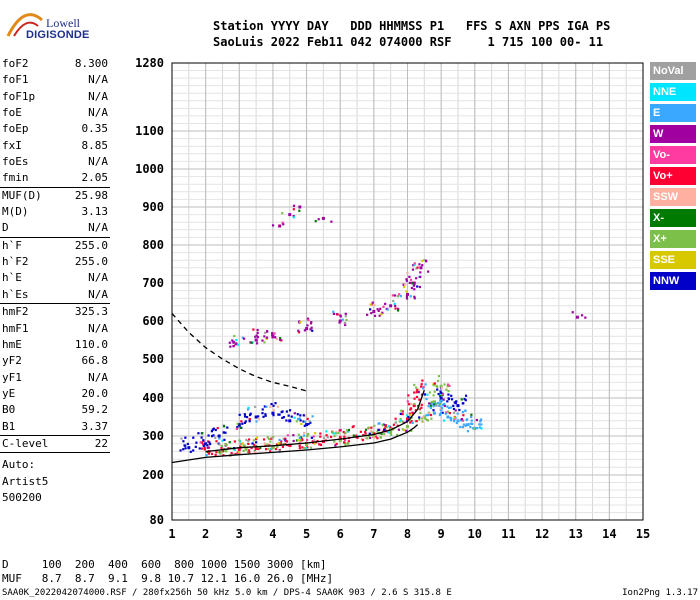 Image resolution: width=700 pixels, height=600 pixels. What do you see at coordinates (22, 497) in the screenshot?
I see `auto-line: 500200` at bounding box center [22, 497].